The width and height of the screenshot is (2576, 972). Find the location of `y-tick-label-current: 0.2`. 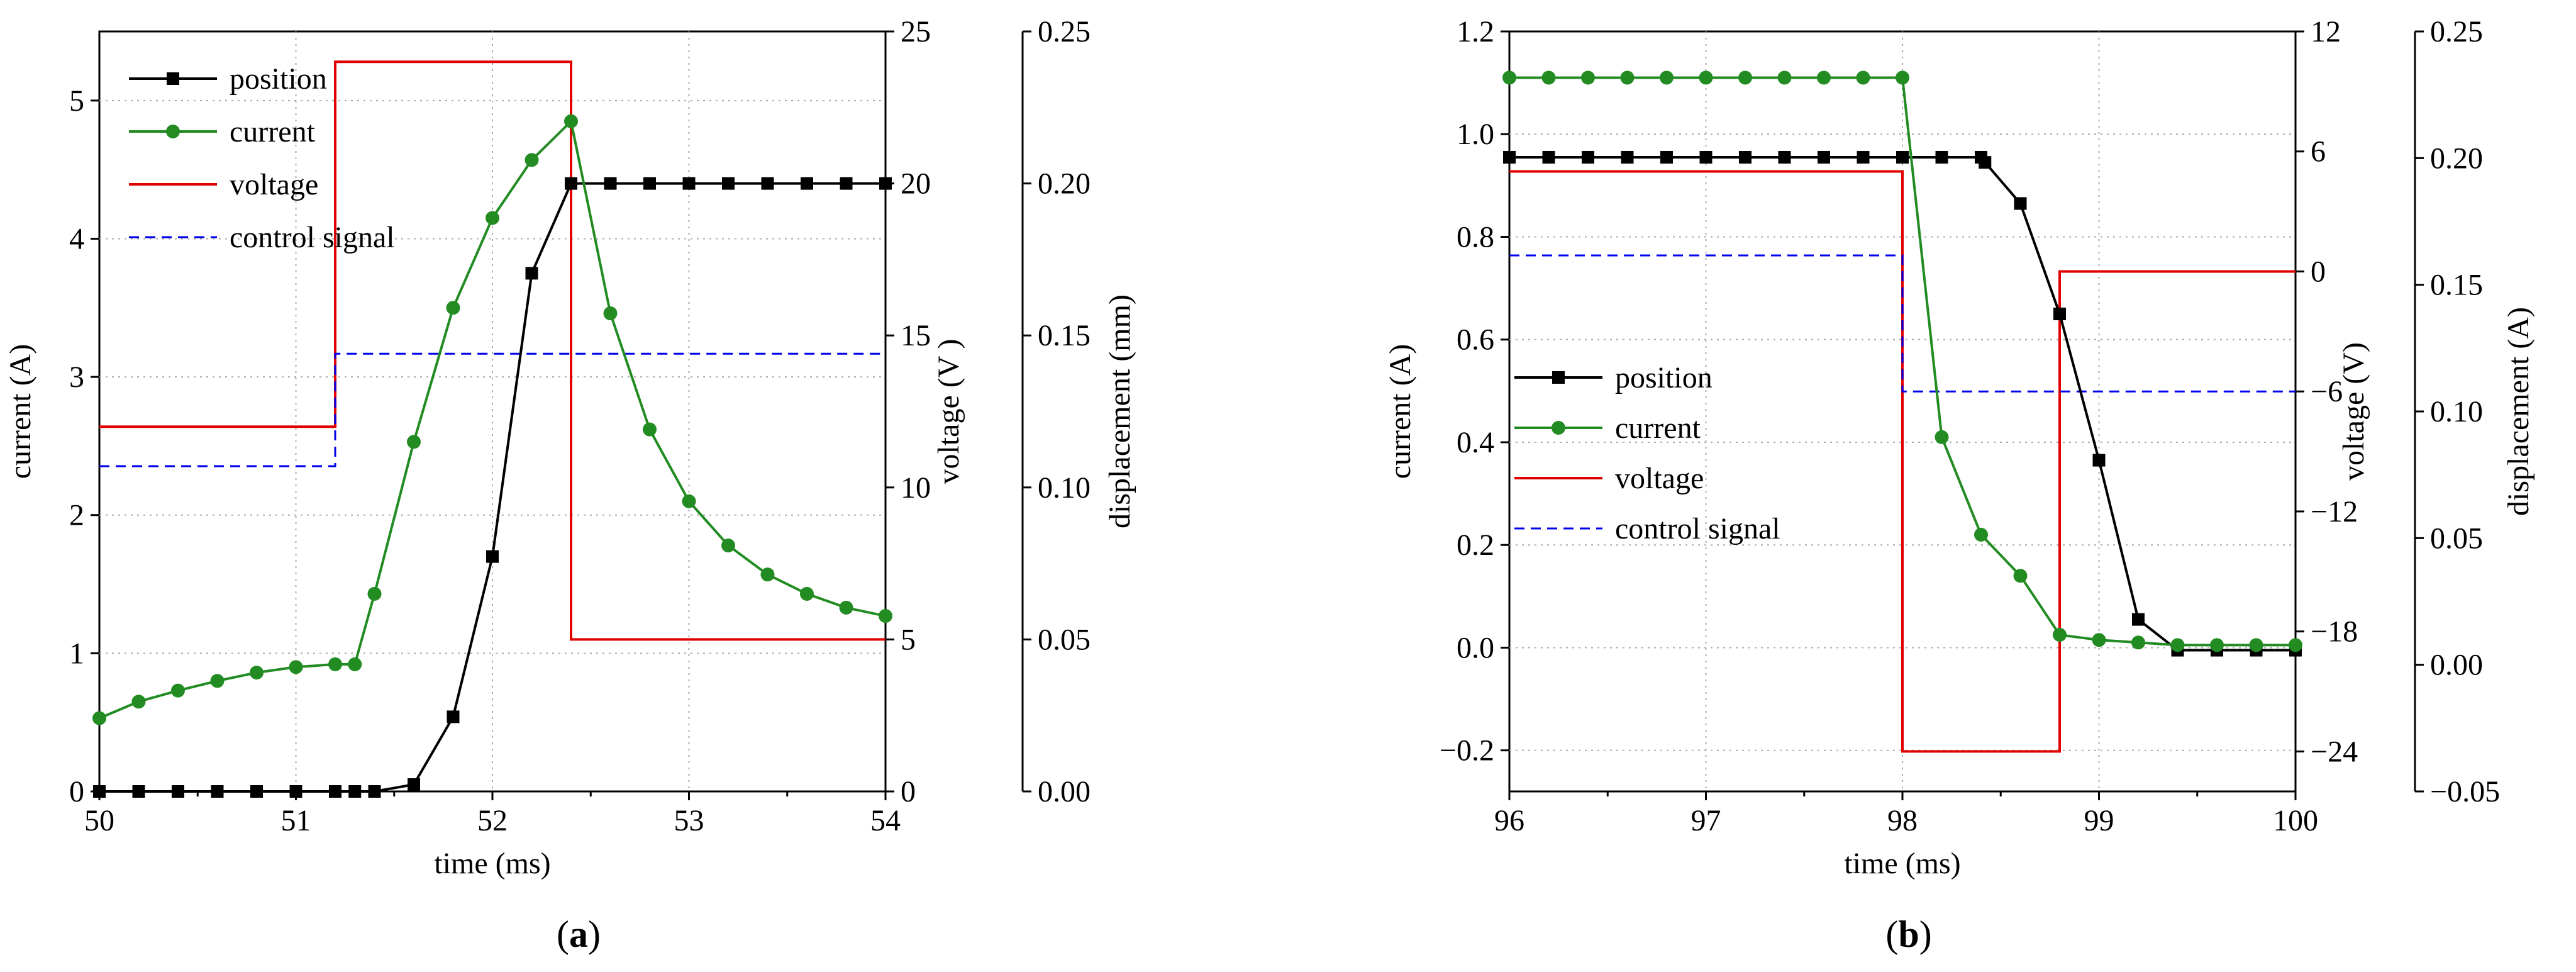

y-tick-label-current: 0.2 is located at coordinates (1475, 545).